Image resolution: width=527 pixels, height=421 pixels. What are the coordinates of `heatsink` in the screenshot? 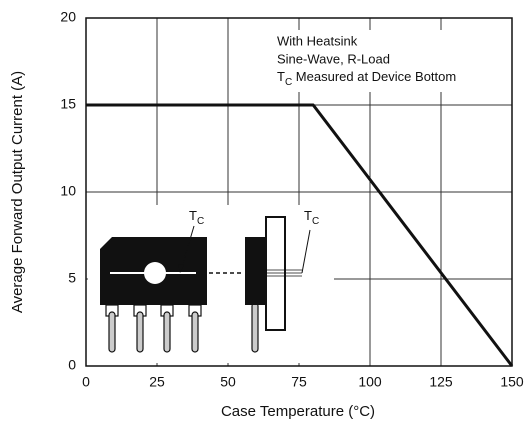 It's located at (275, 273).